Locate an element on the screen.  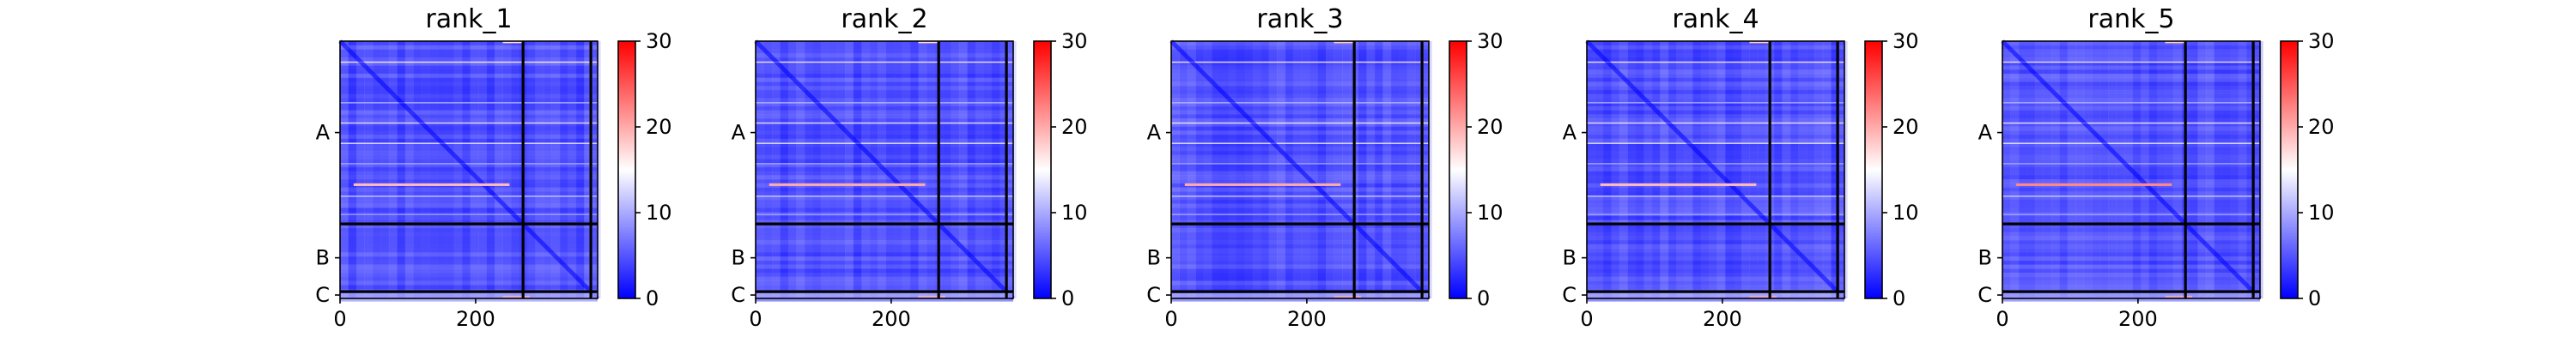
colorbar-gradient is located at coordinates (2289, 169).